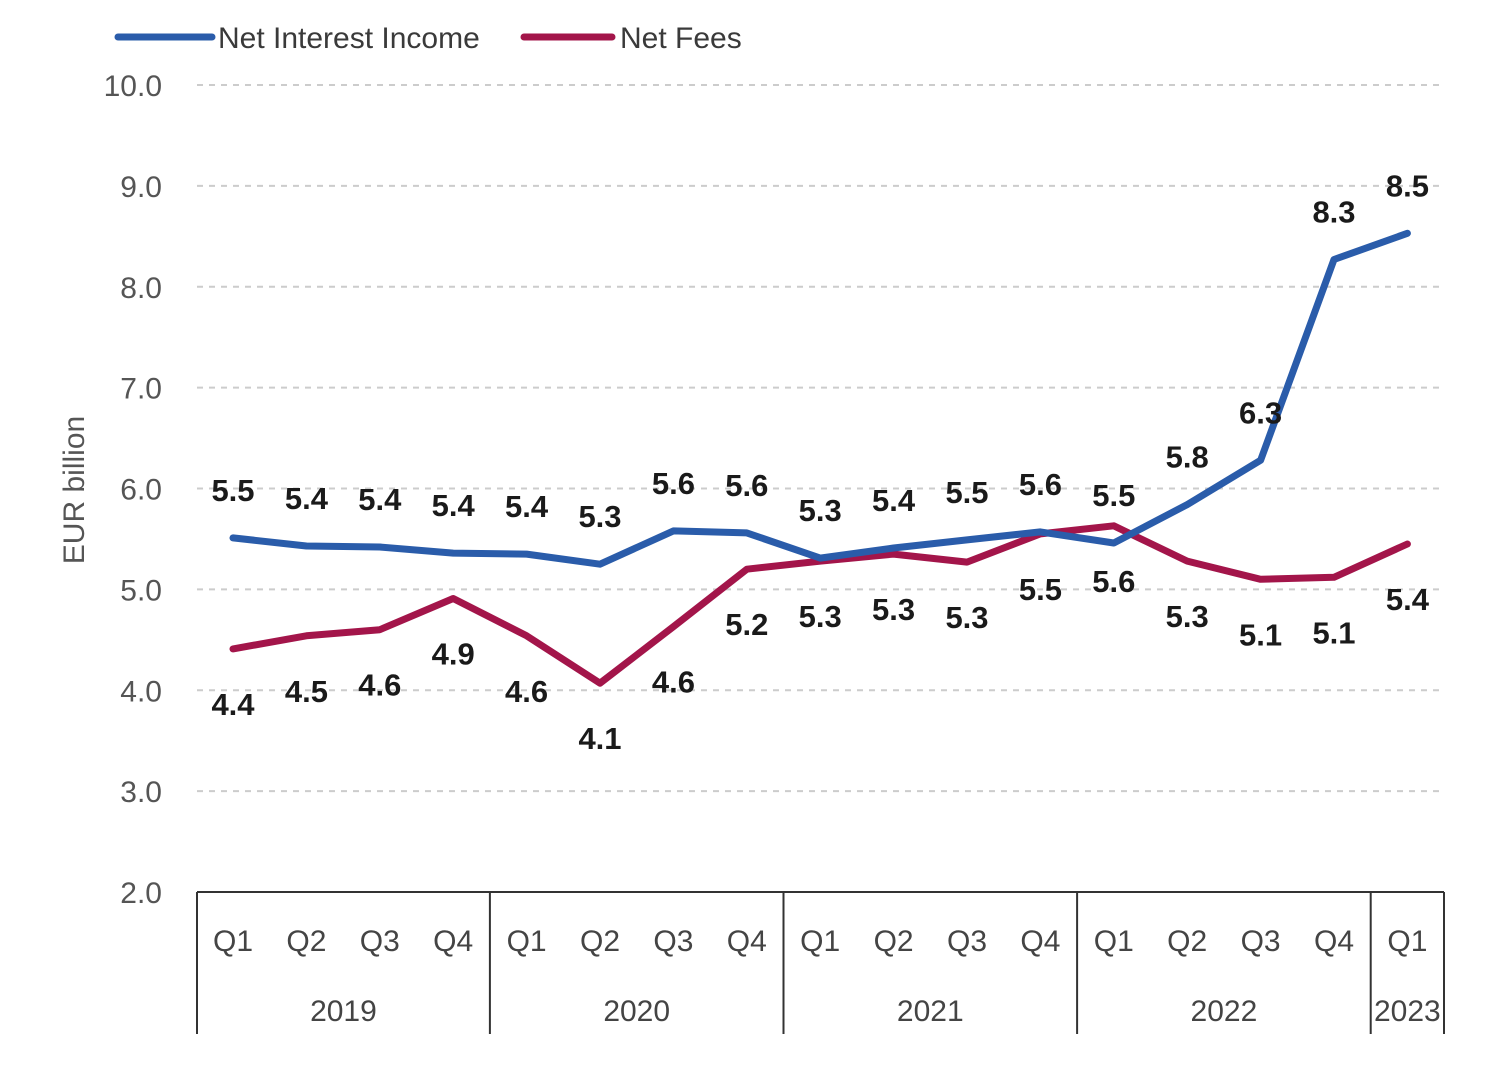  Describe the element at coordinates (1407, 185) in the screenshot. I see `data-label-net-interest-income: 8.5` at that location.